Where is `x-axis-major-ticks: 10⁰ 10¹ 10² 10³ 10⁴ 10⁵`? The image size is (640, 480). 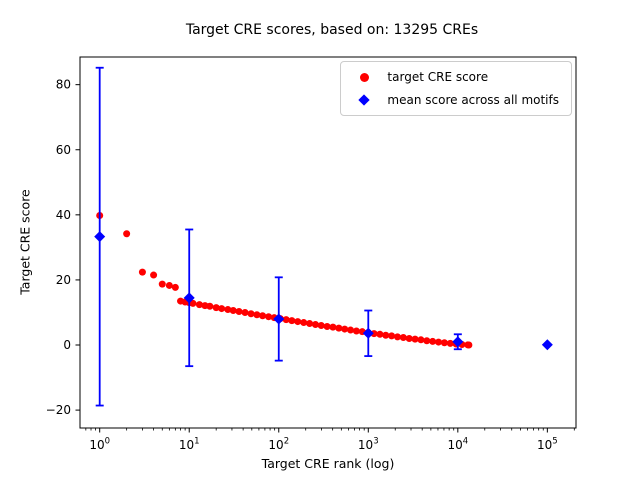
x-axis-major-ticks: 10⁰ 10¹ 10² 10³ 10⁴ 10⁵ is located at coordinates (323, 440).